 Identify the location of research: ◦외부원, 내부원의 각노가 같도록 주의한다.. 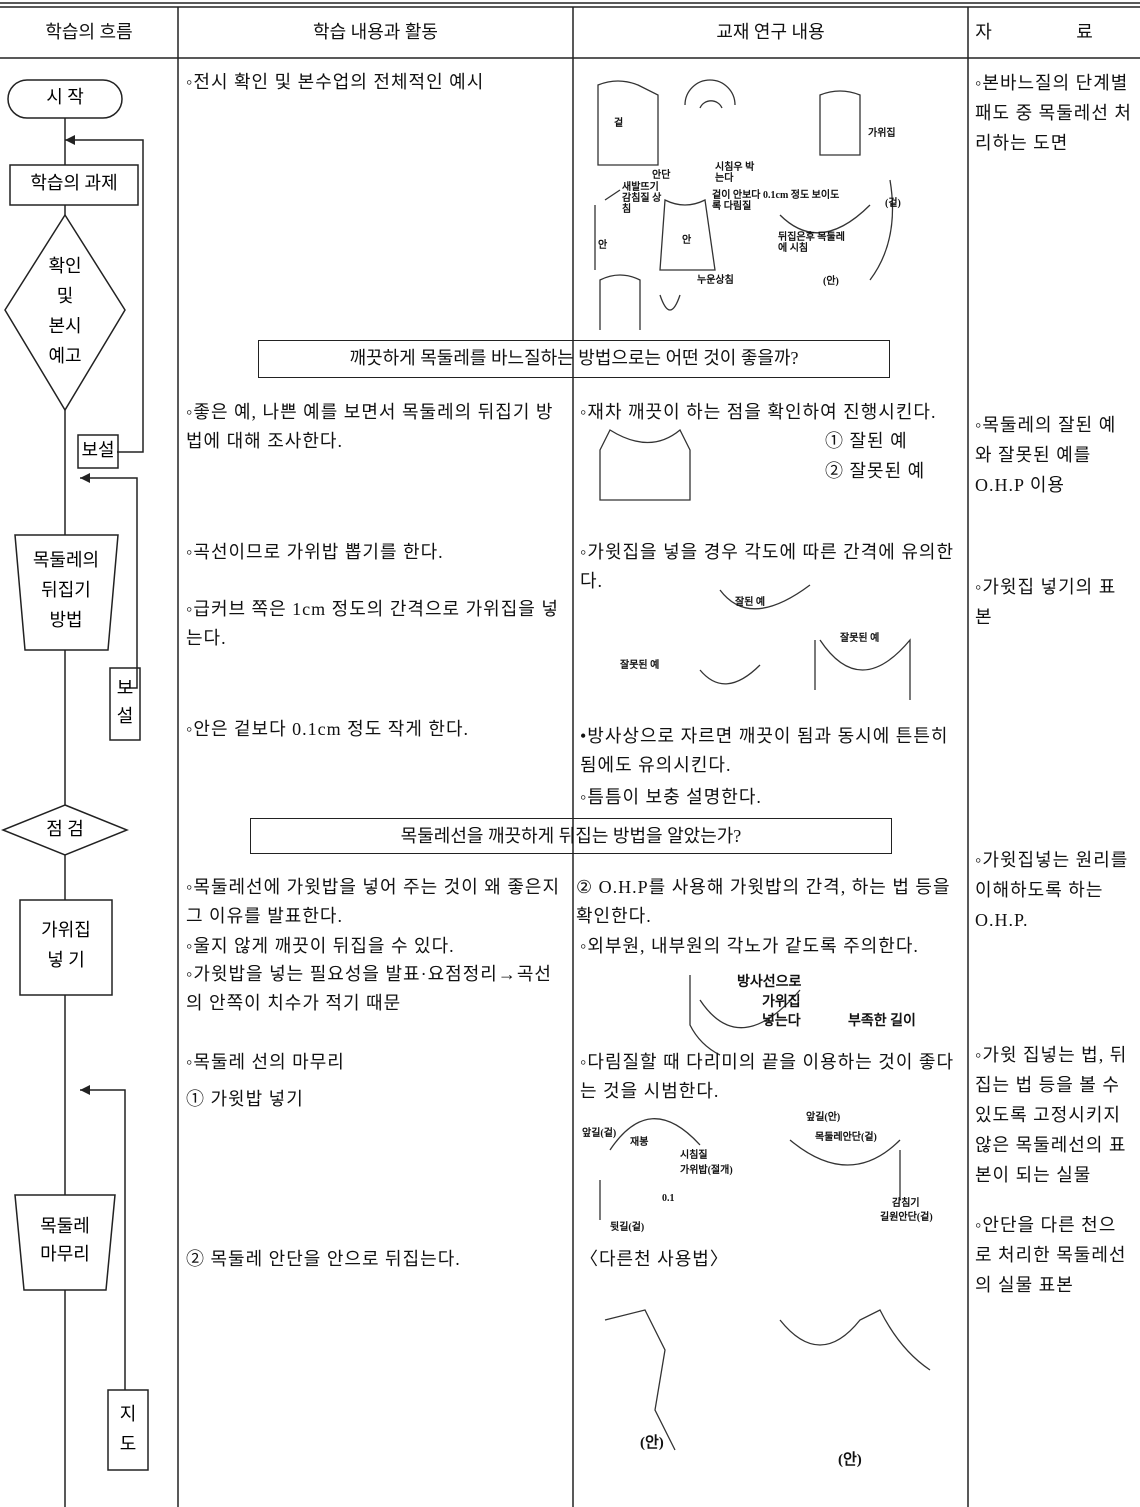
(749, 946).